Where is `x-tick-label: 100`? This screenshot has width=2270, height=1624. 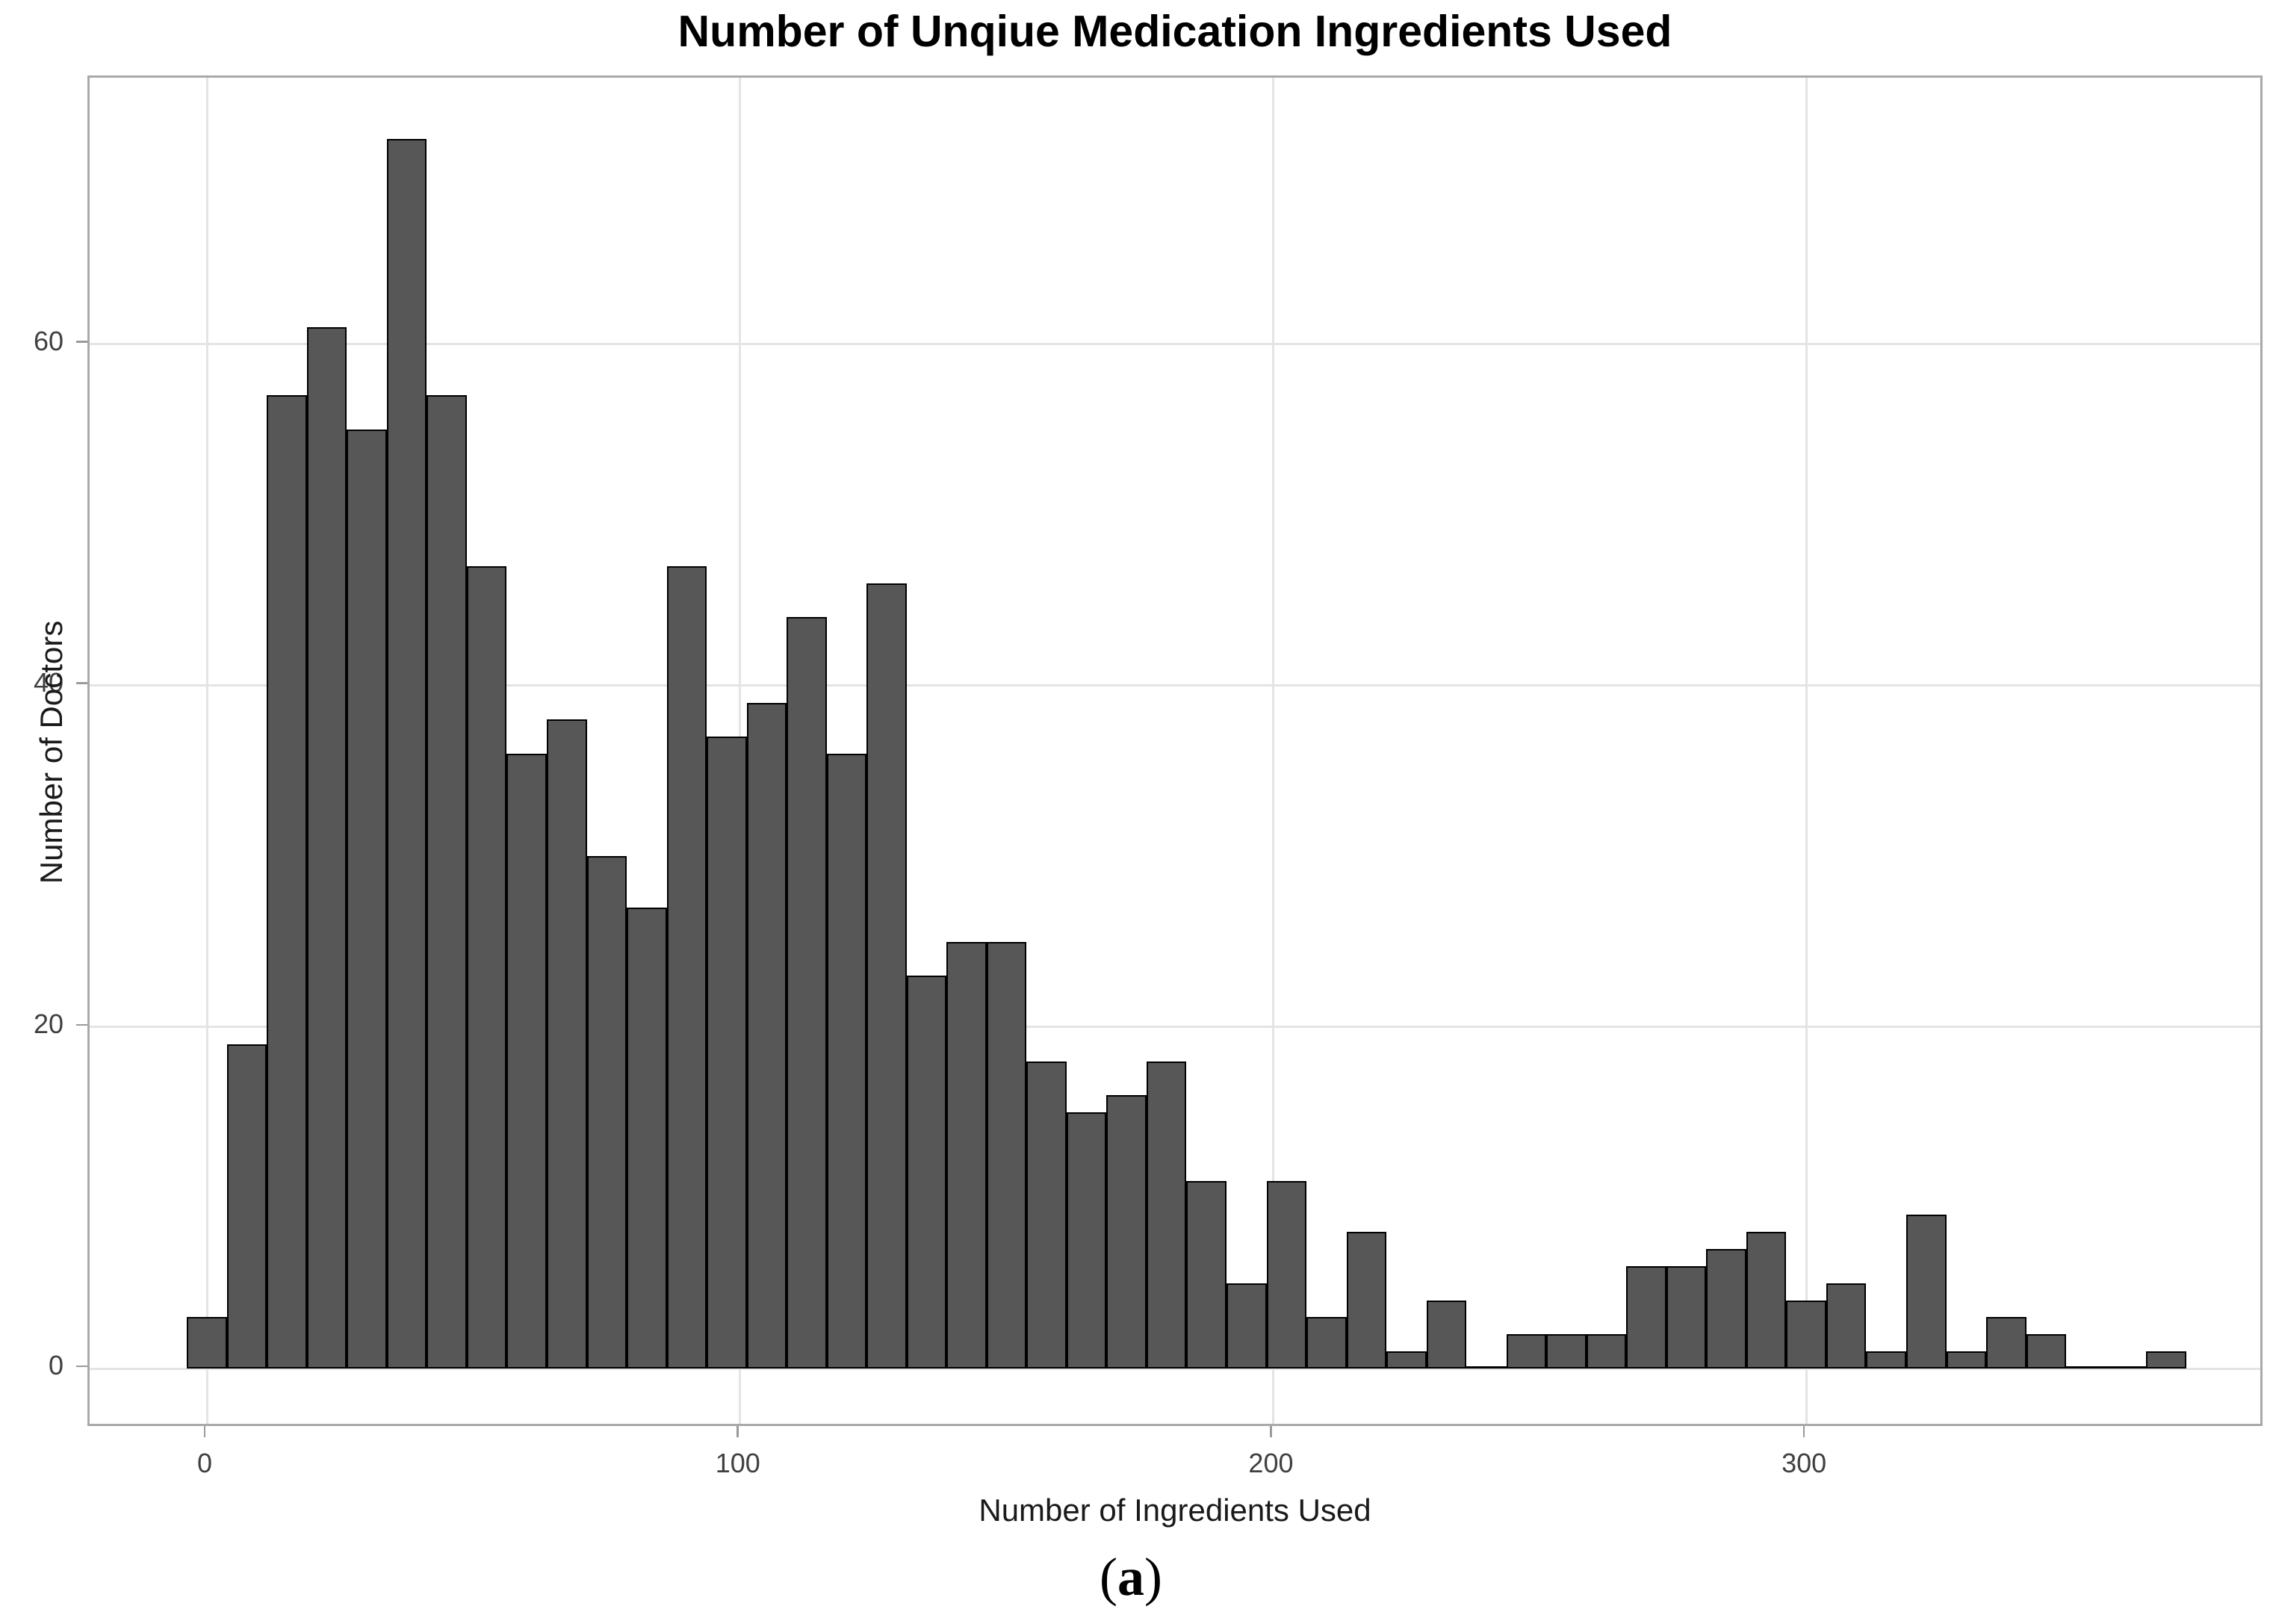 x-tick-label: 100 is located at coordinates (738, 1463).